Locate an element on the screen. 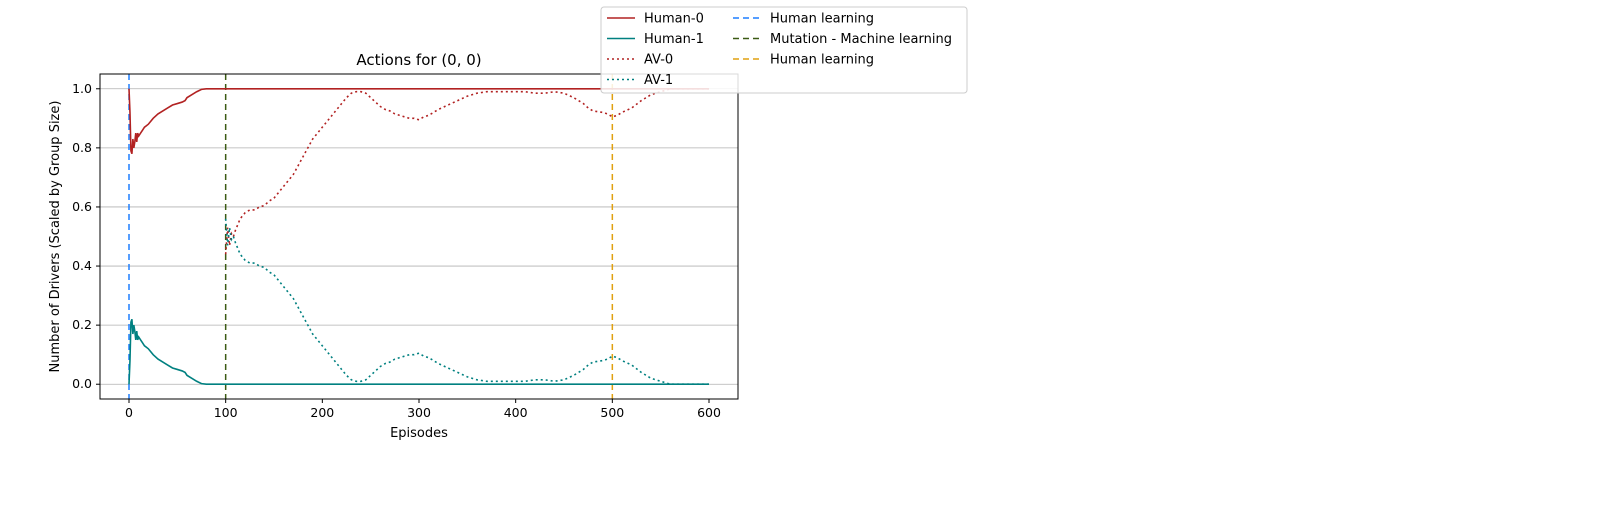  legend-box is located at coordinates (784, 50).